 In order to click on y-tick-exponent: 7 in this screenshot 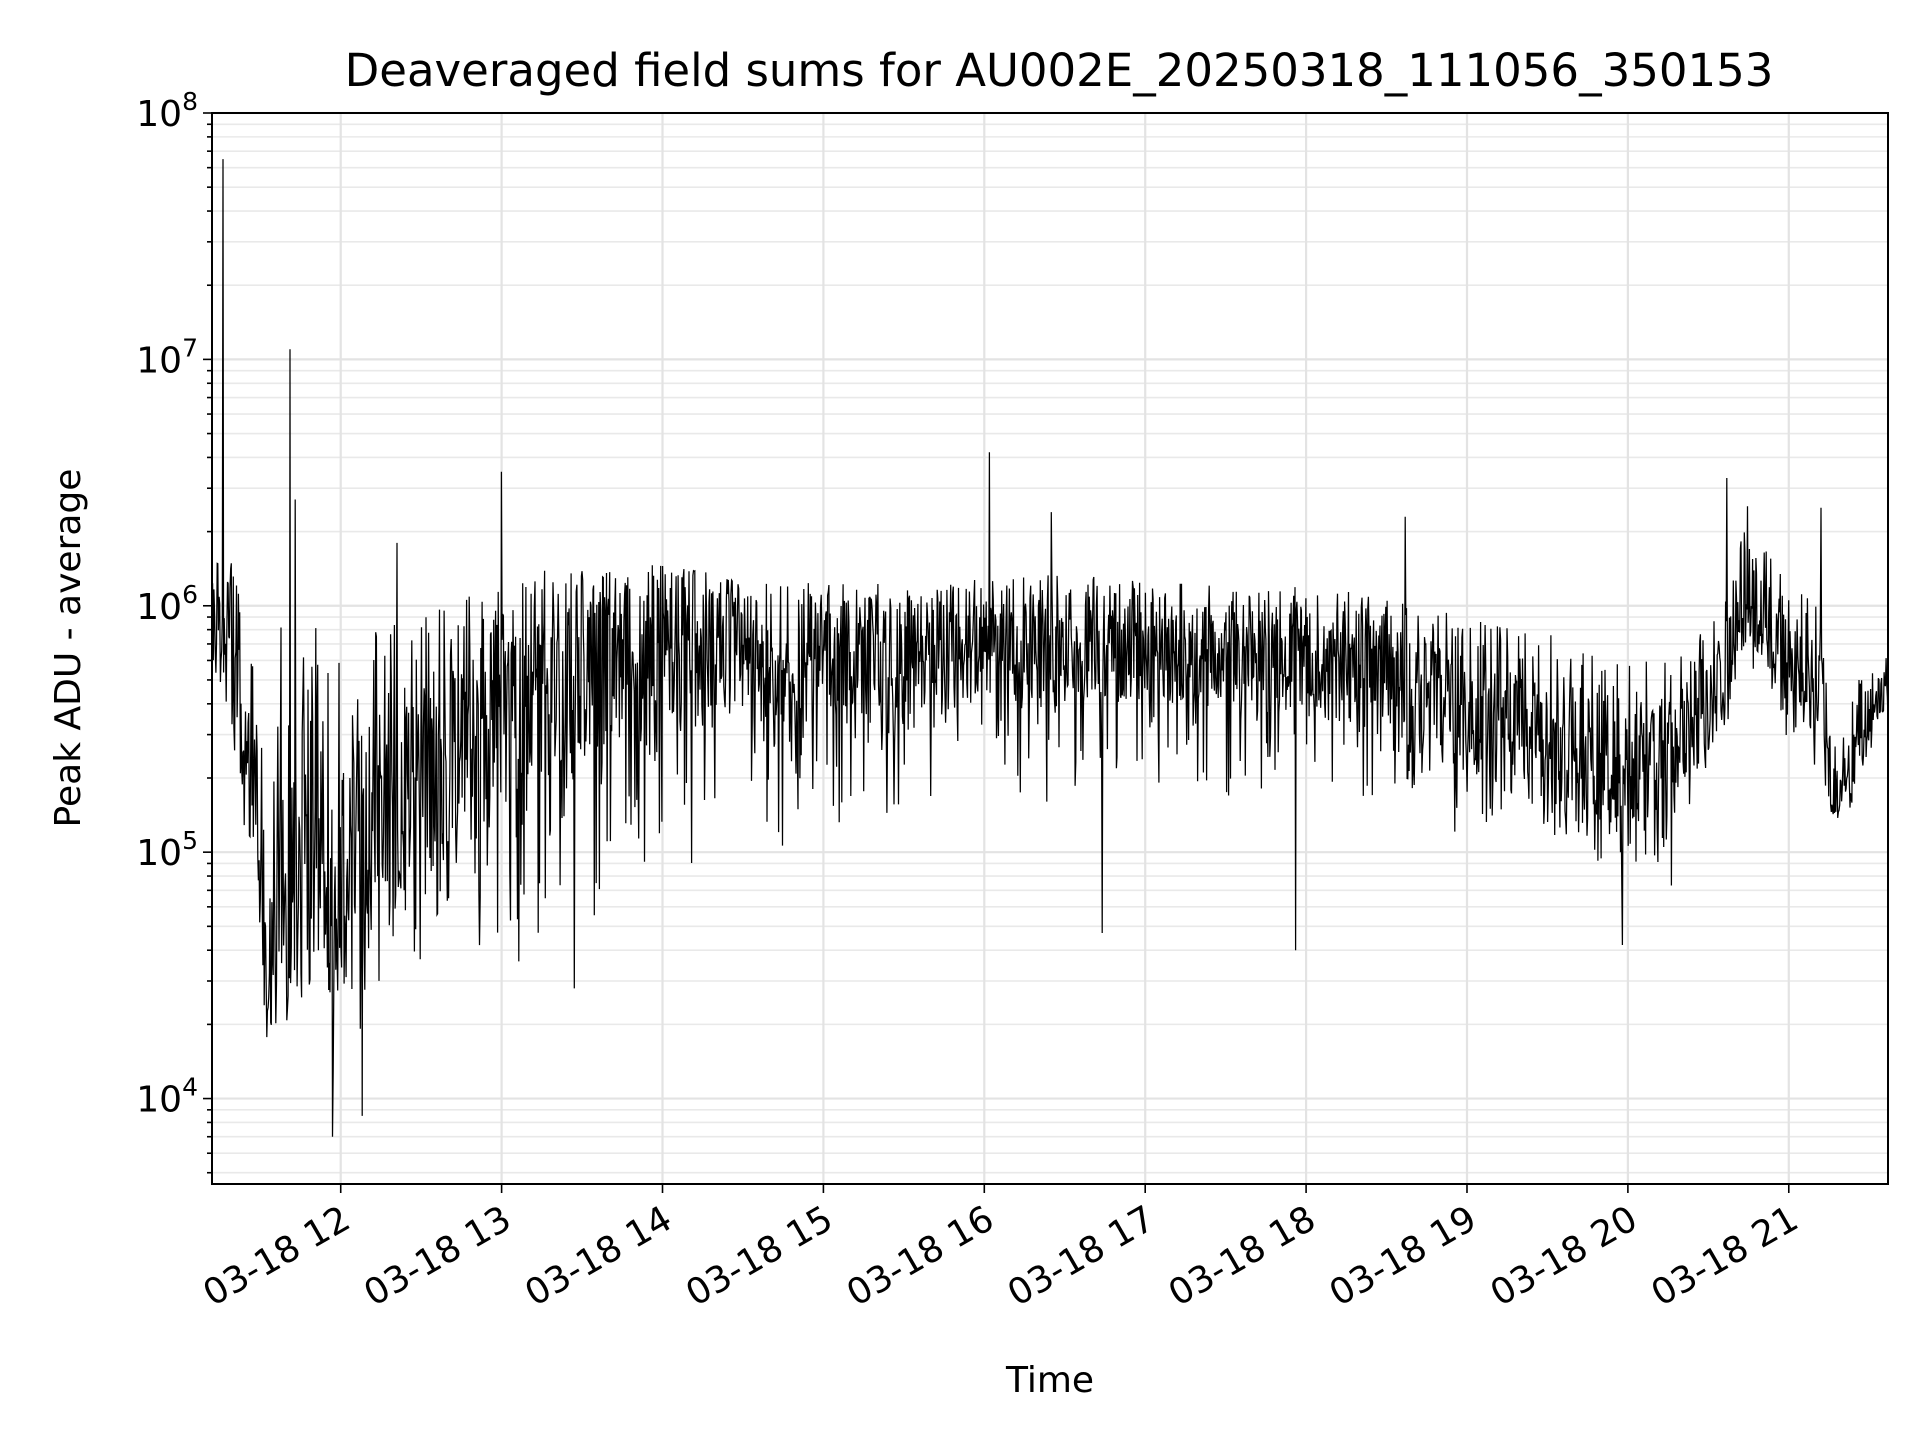, I will do `click(190, 347)`.